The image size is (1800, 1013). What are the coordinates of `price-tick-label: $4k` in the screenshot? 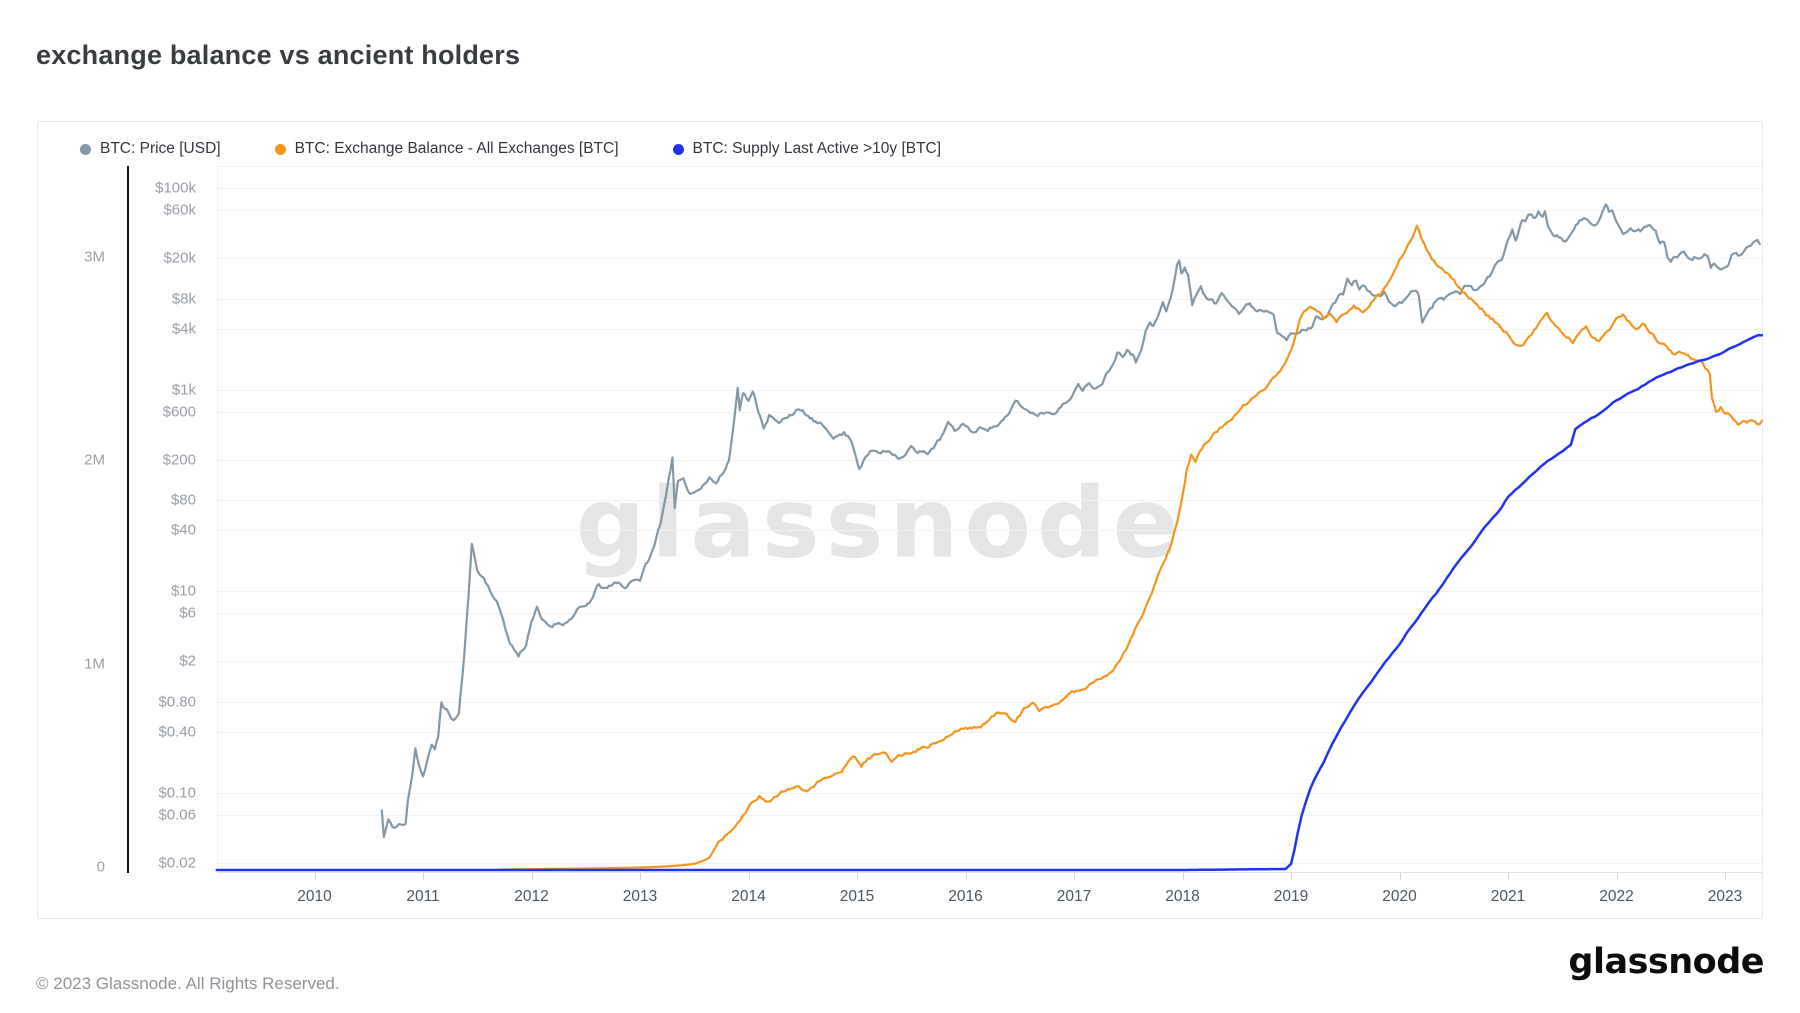 It's located at (183, 329).